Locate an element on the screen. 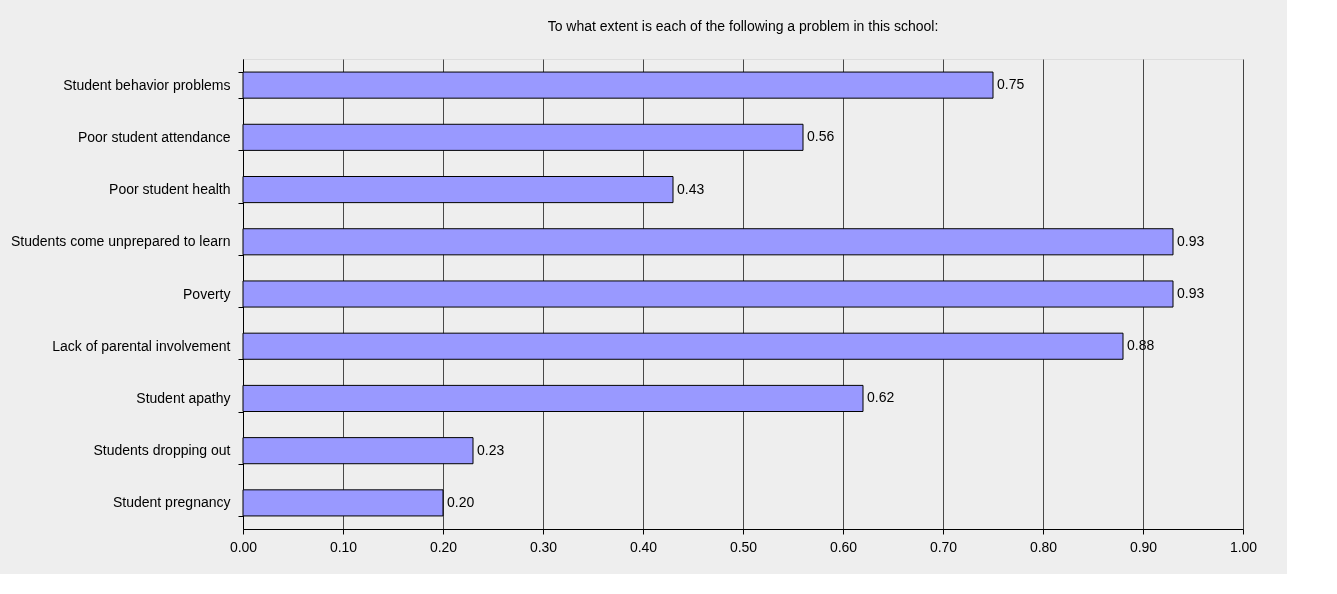 The height and width of the screenshot is (594, 1337). data-label: 0.20 is located at coordinates (461, 501).